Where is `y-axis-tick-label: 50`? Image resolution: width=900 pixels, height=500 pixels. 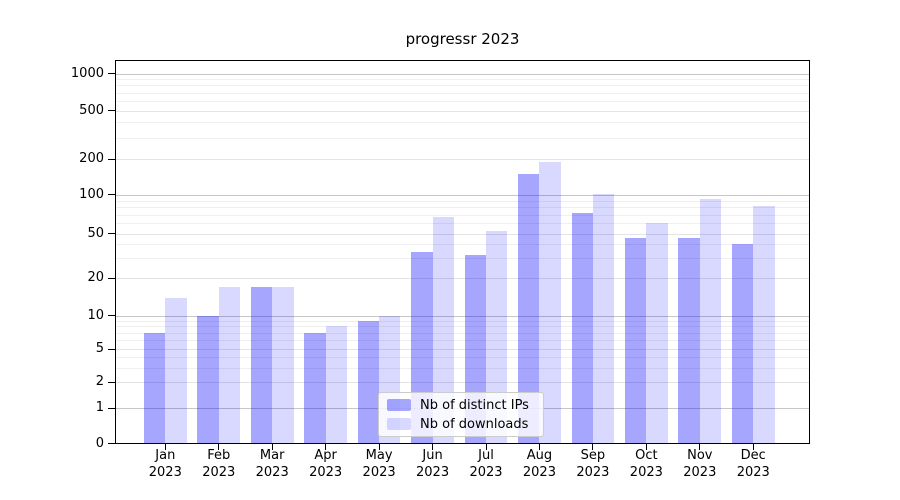 y-axis-tick-label: 50 is located at coordinates (95, 233).